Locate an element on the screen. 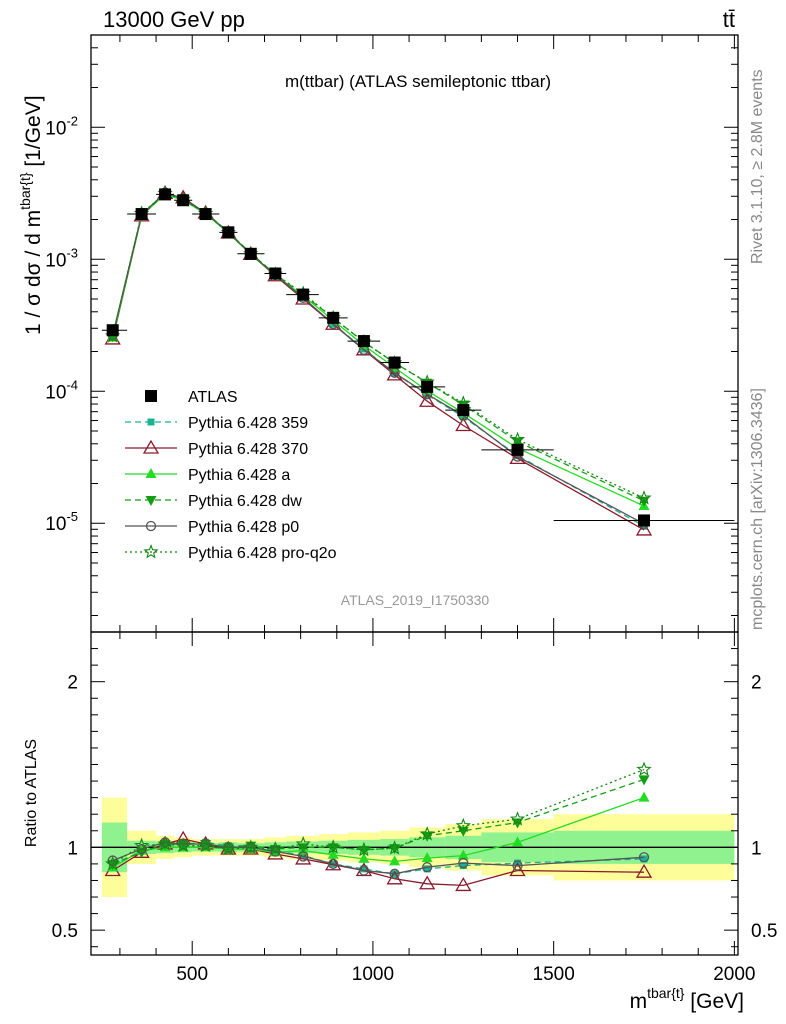  ratio-line-p370 is located at coordinates (378, 862).